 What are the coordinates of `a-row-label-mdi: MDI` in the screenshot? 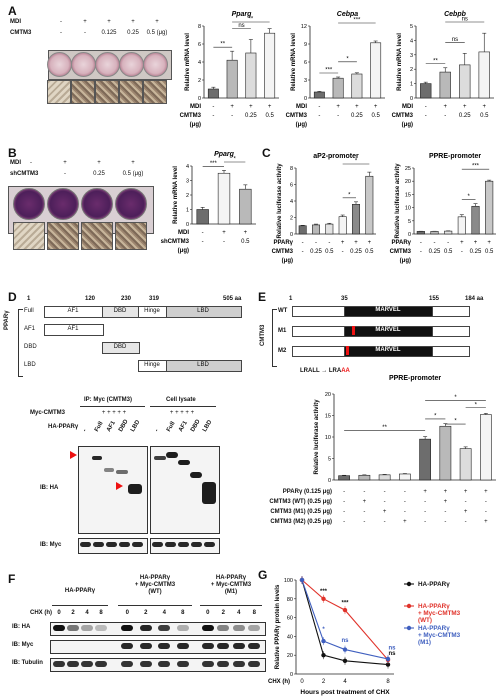 It's located at (15, 22).